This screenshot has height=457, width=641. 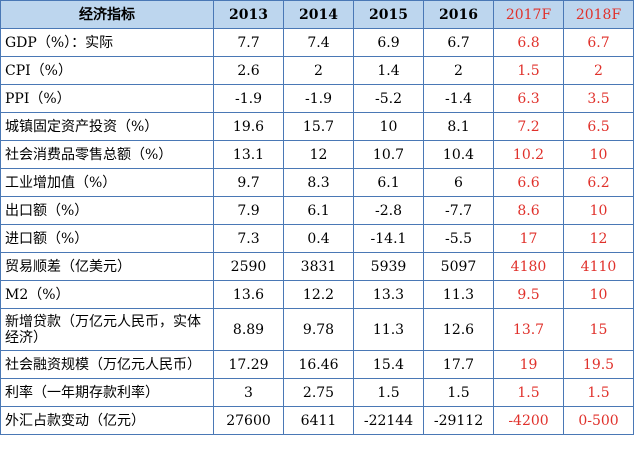 I want to click on header-row: 经济指标 2013 2014 2015 2016 2017F 2018F, so click(x=317, y=14).